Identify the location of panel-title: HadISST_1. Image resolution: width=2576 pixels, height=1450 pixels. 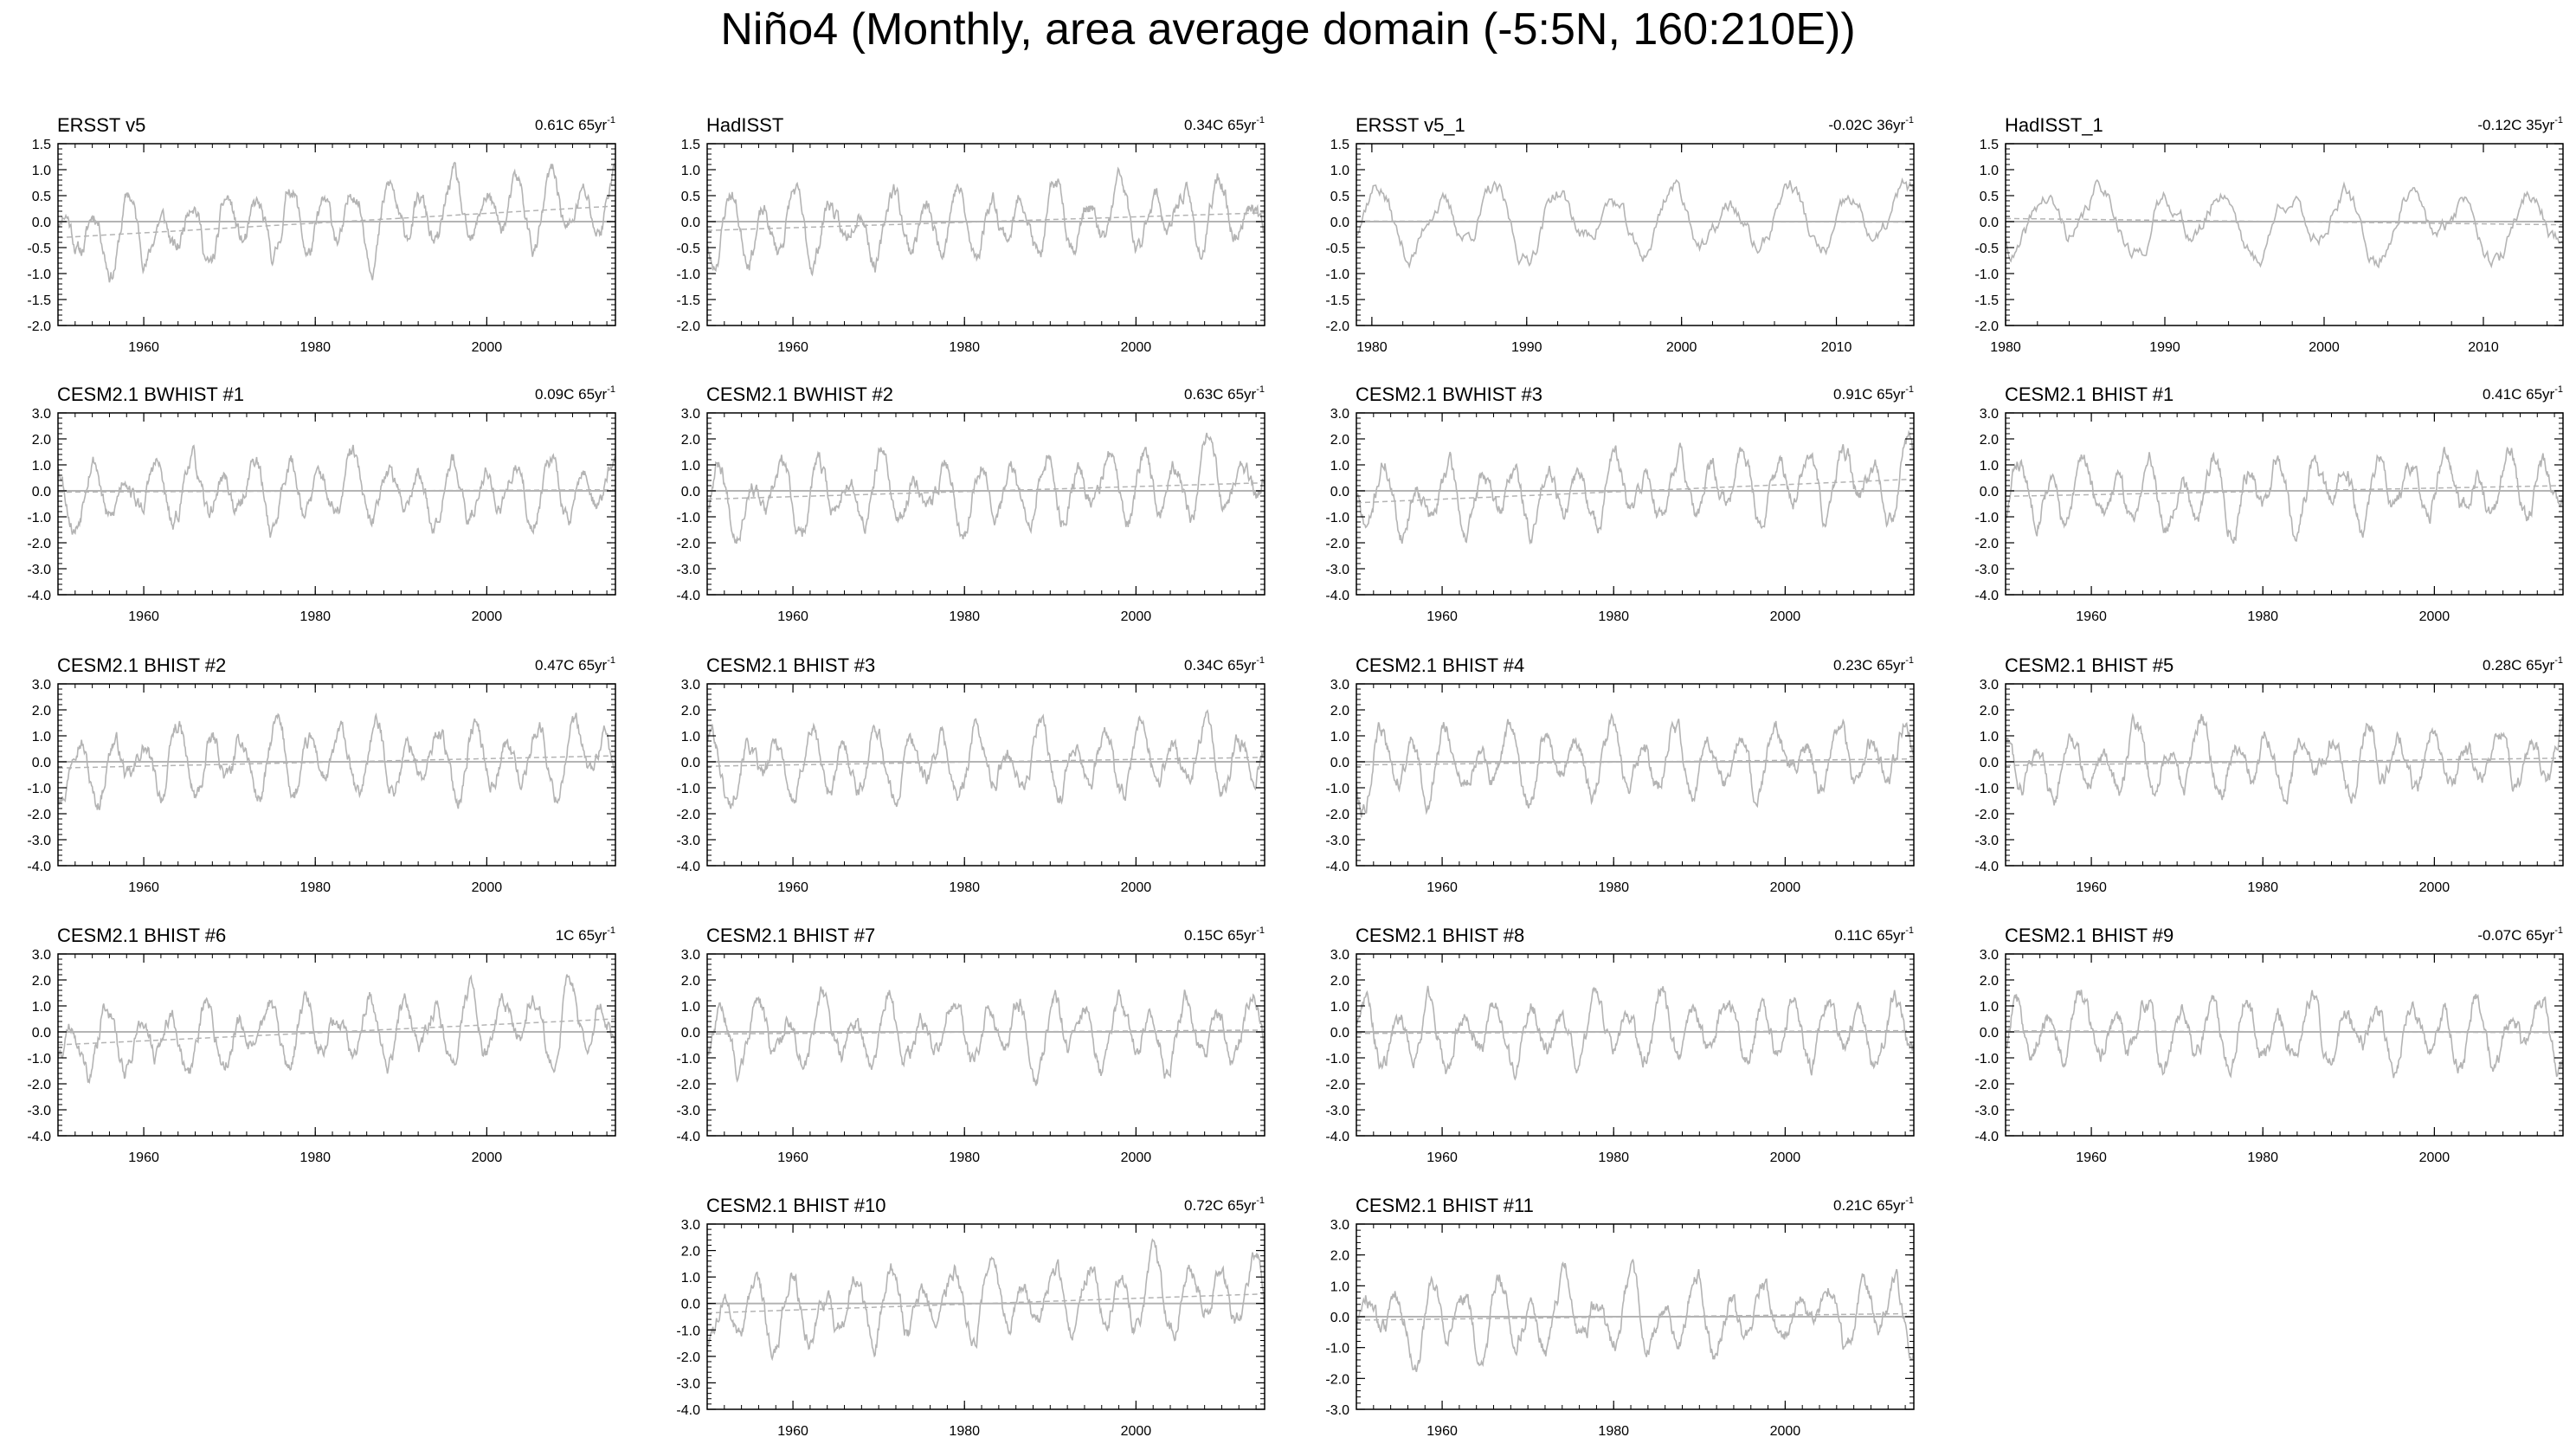
(2054, 125).